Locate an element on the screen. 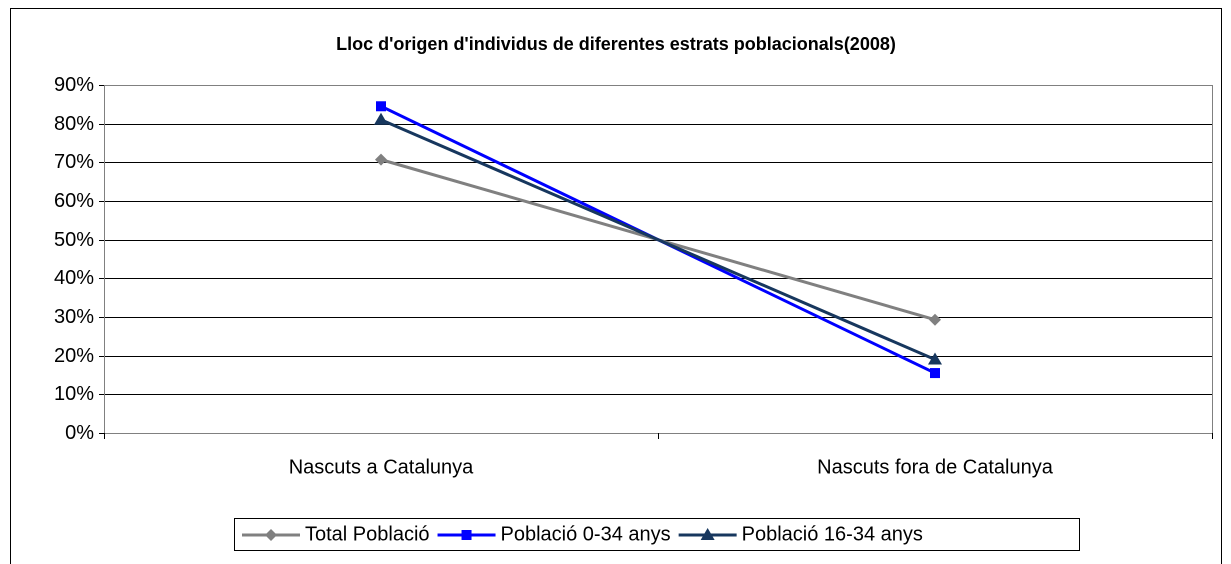 Image resolution: width=1231 pixels, height=564 pixels. y-tick-label: 0% is located at coordinates (79, 433).